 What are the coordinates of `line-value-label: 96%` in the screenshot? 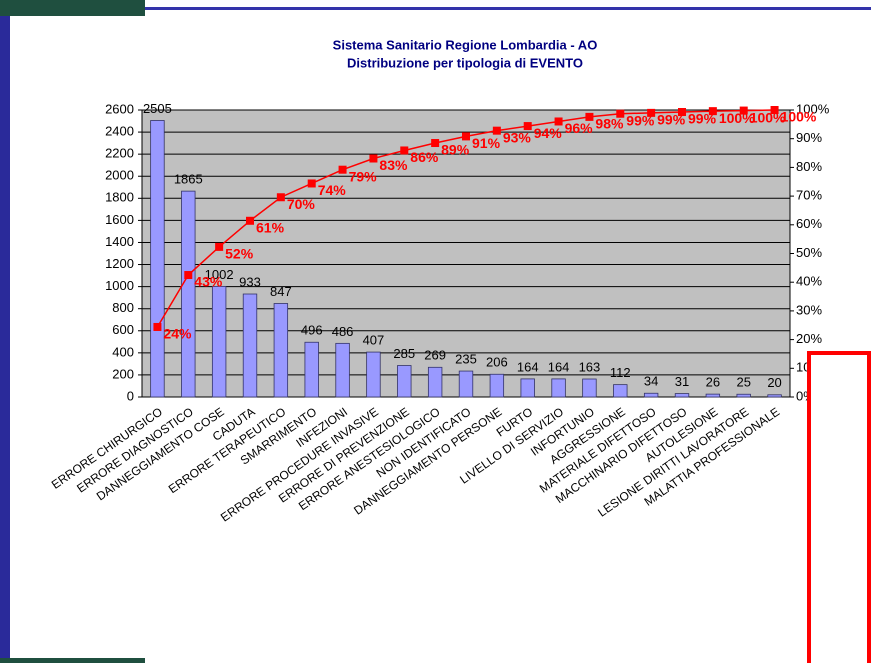 It's located at (579, 128).